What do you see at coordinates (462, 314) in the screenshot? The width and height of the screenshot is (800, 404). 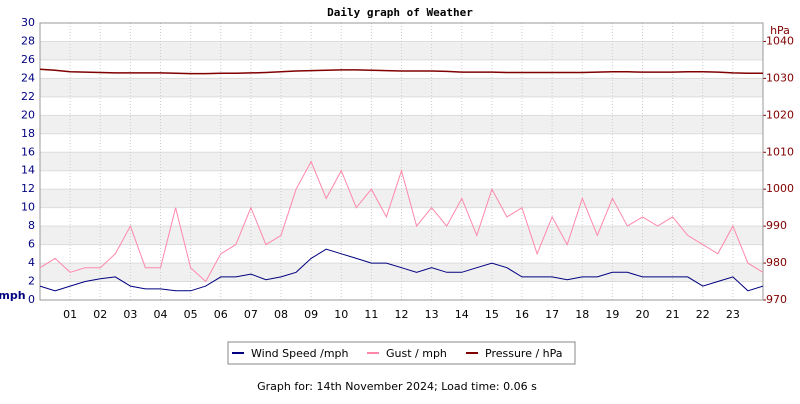 I see `x-tick-label: 14` at bounding box center [462, 314].